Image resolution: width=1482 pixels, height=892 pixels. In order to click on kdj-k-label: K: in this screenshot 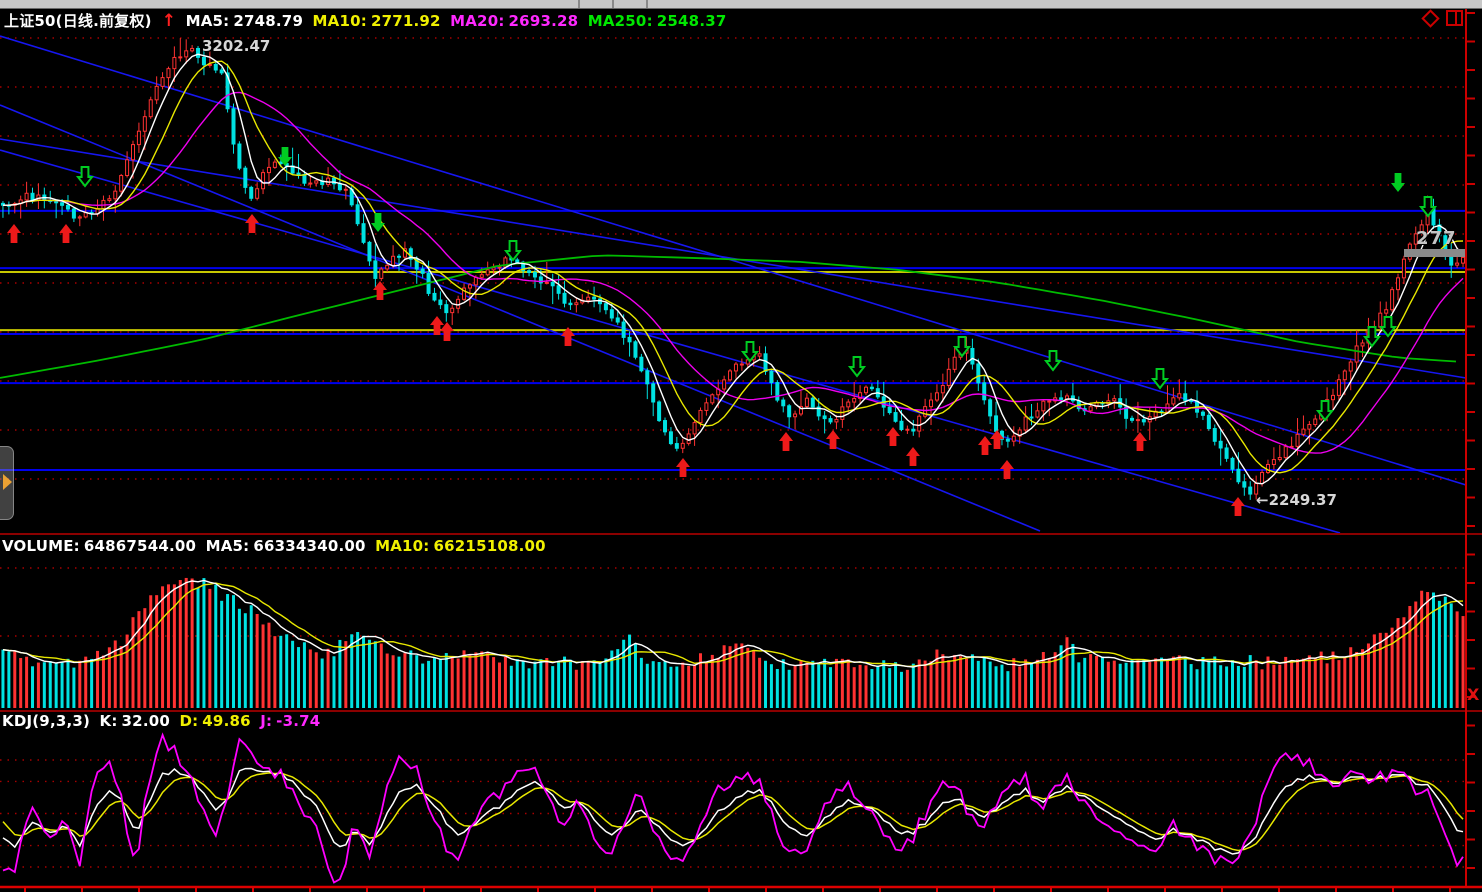, I will do `click(108, 721)`.